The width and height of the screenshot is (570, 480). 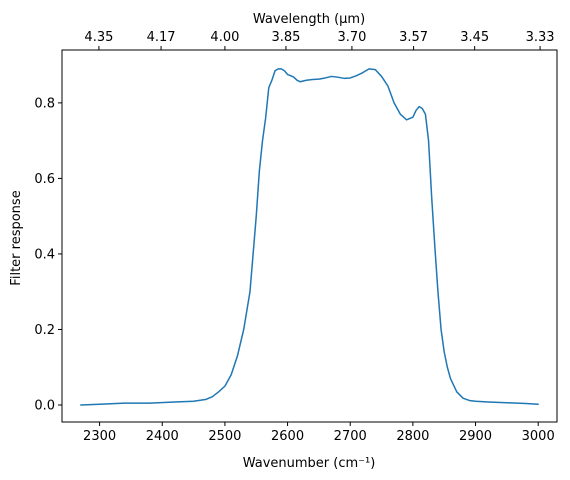 What do you see at coordinates (44, 330) in the screenshot?
I see `y-tick-label: 0.2` at bounding box center [44, 330].